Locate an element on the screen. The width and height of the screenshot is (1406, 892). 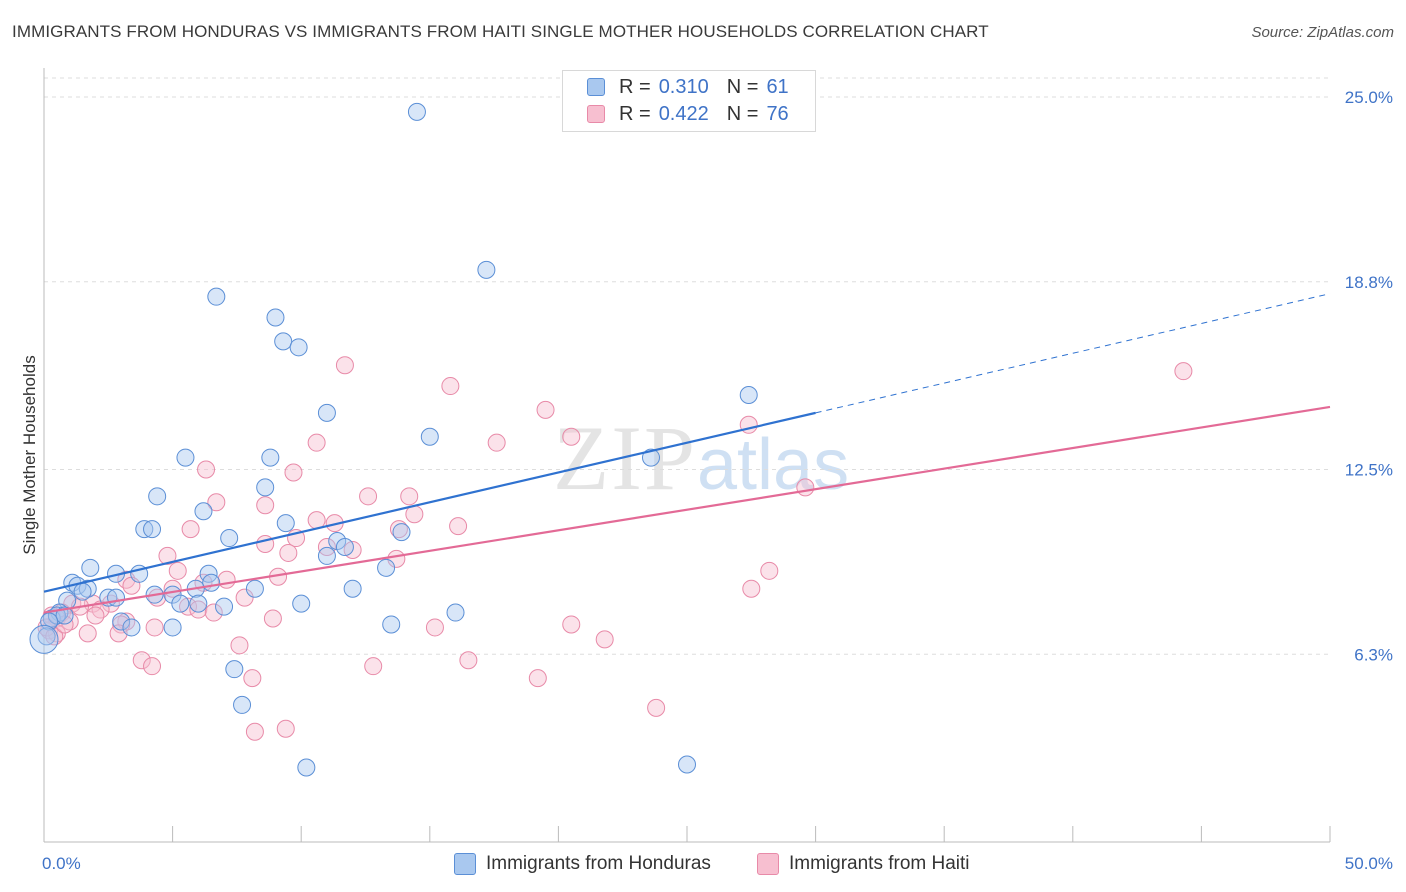
y-axis-label: Single Mother Households is located at coordinates (29, 454).